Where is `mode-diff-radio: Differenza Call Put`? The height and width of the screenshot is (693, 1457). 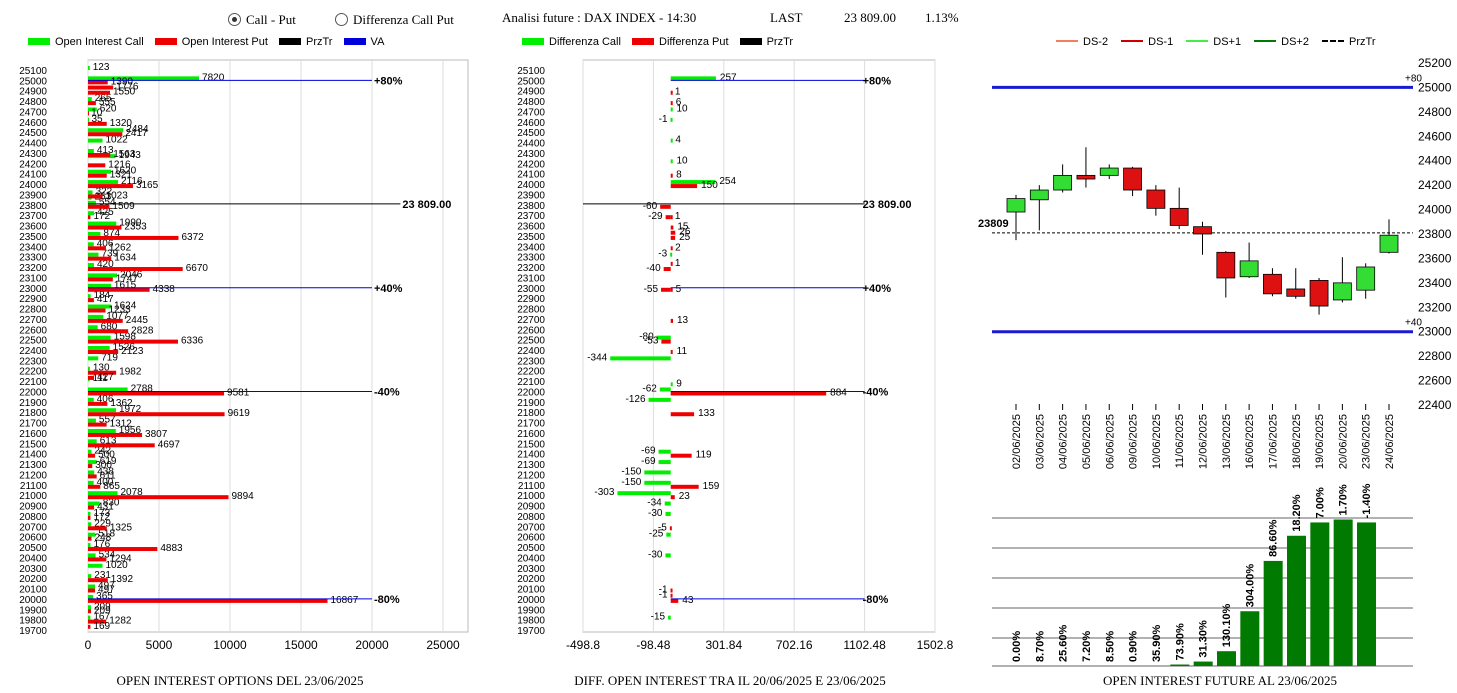 mode-diff-radio: Differenza Call Put is located at coordinates (394, 20).